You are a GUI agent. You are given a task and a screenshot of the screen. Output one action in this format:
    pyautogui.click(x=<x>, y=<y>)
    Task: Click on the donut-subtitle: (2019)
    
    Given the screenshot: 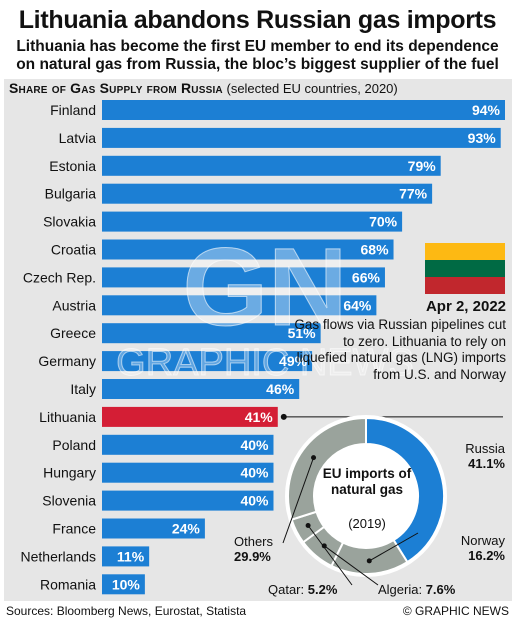 What is the action you would take?
    pyautogui.click(x=367, y=523)
    